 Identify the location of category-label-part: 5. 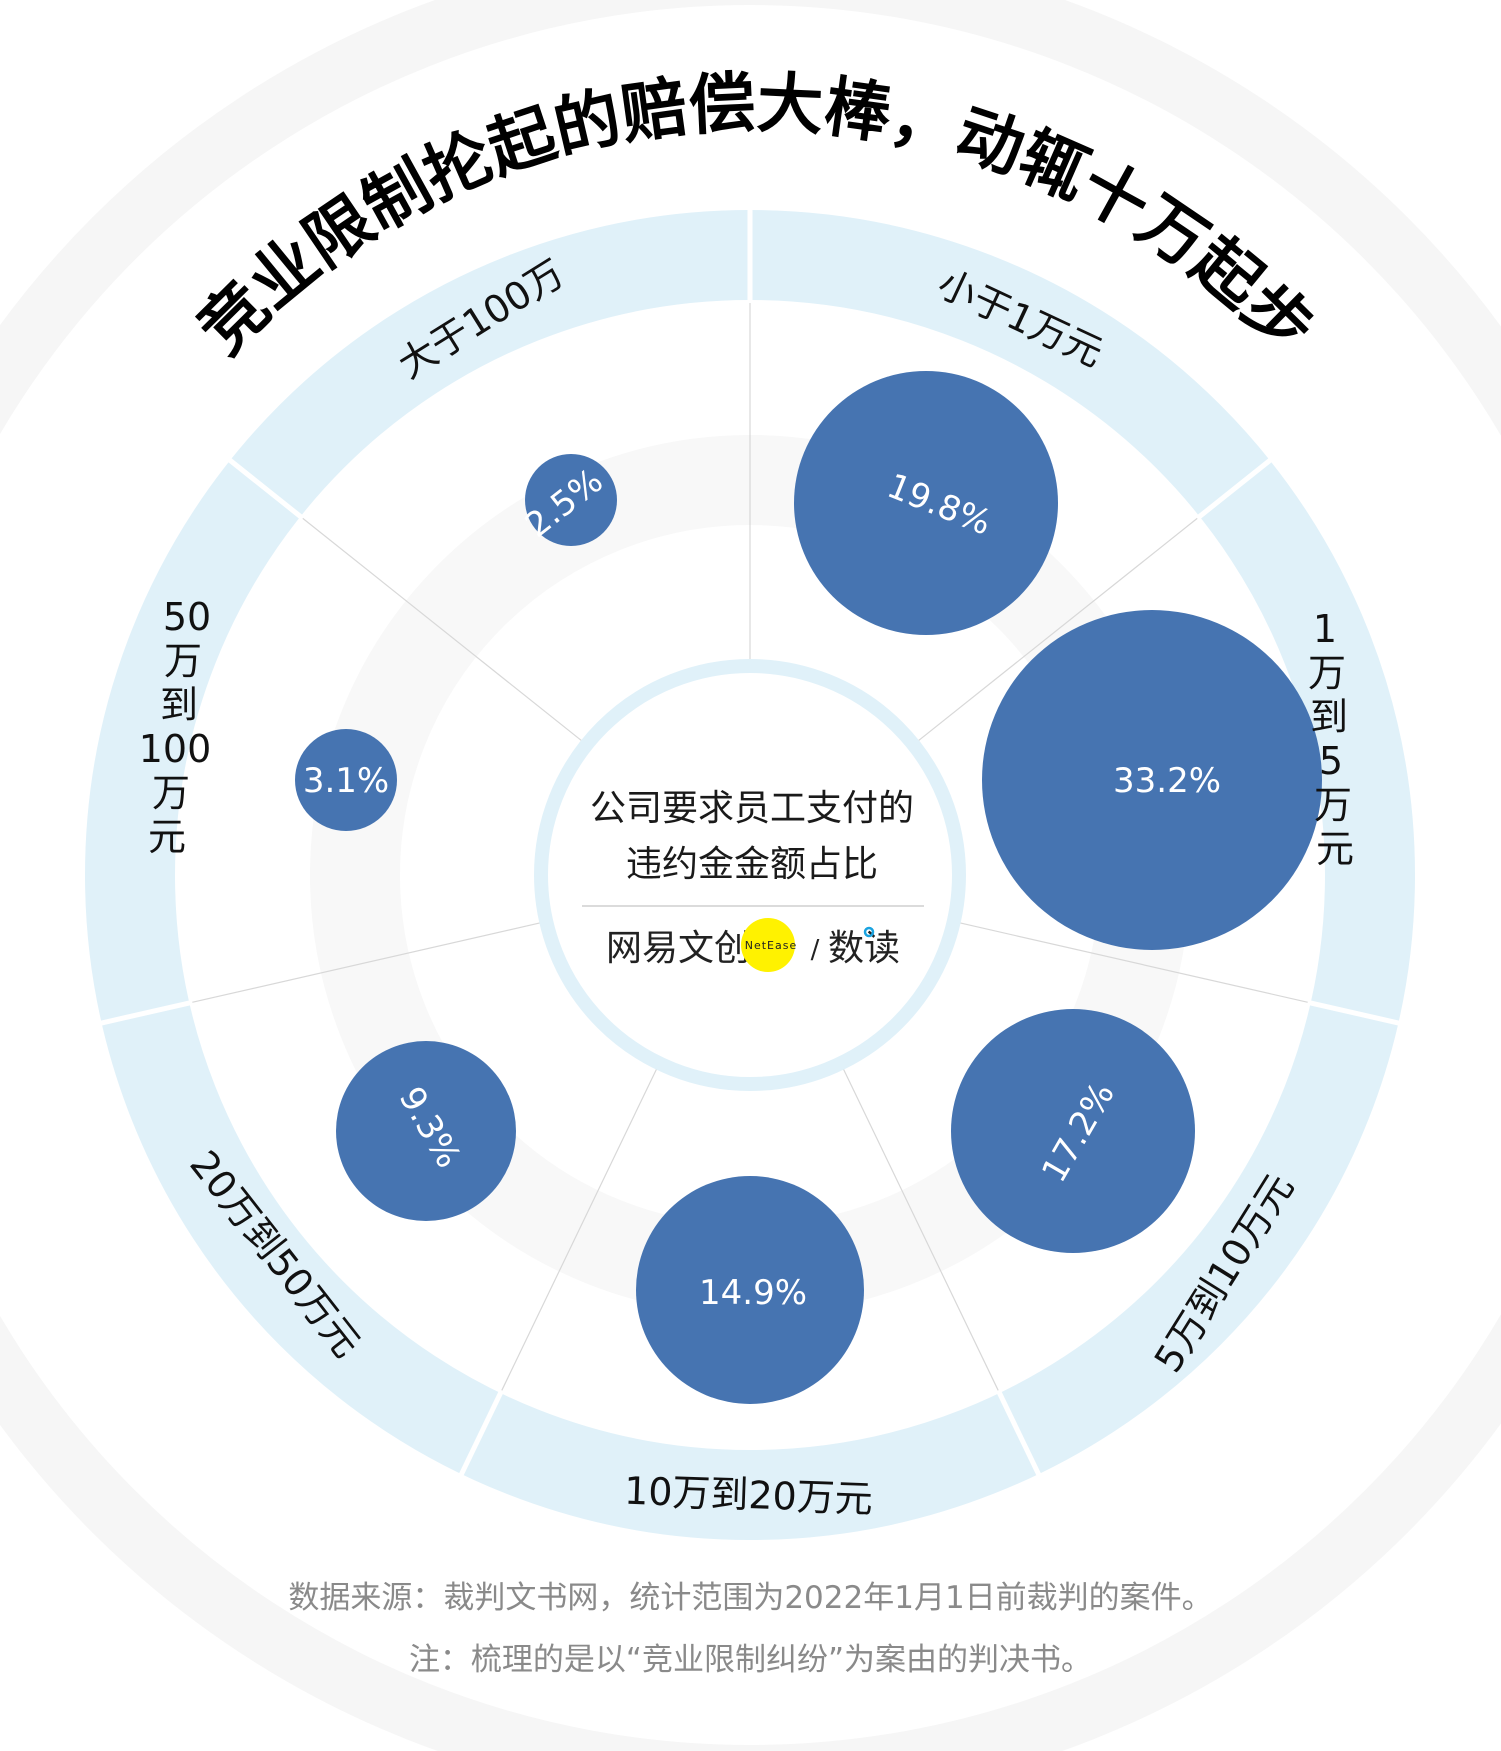
(1331, 761).